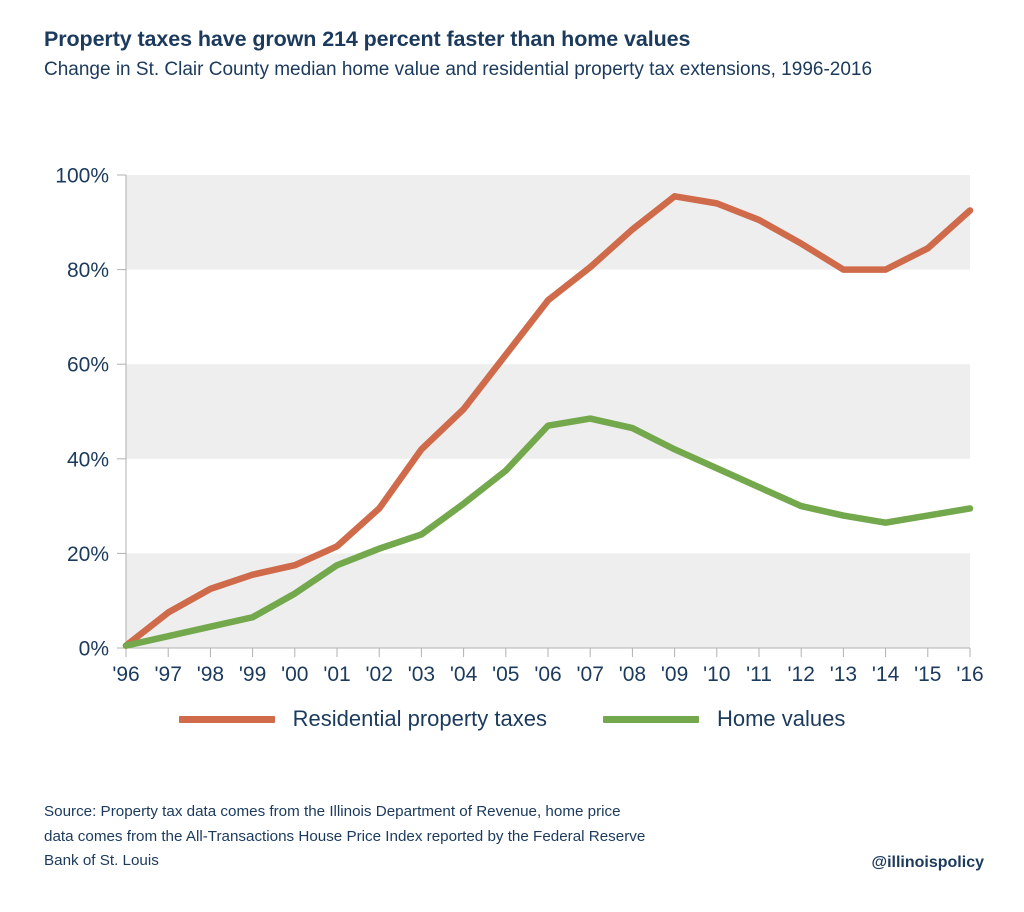 Image resolution: width=1024 pixels, height=912 pixels. I want to click on x-axis-label: '16, so click(969, 674).